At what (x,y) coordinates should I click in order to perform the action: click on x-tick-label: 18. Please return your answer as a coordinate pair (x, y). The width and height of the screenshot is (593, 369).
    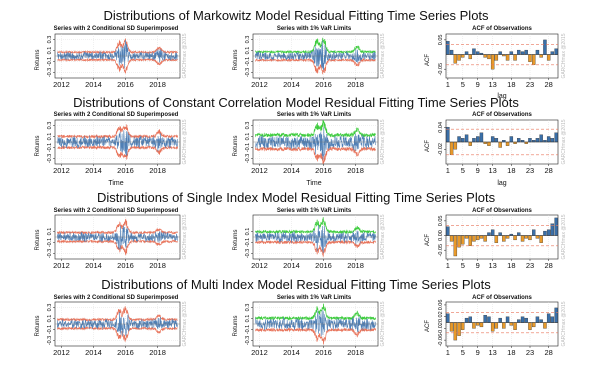
    Looking at the image, I should click on (511, 170).